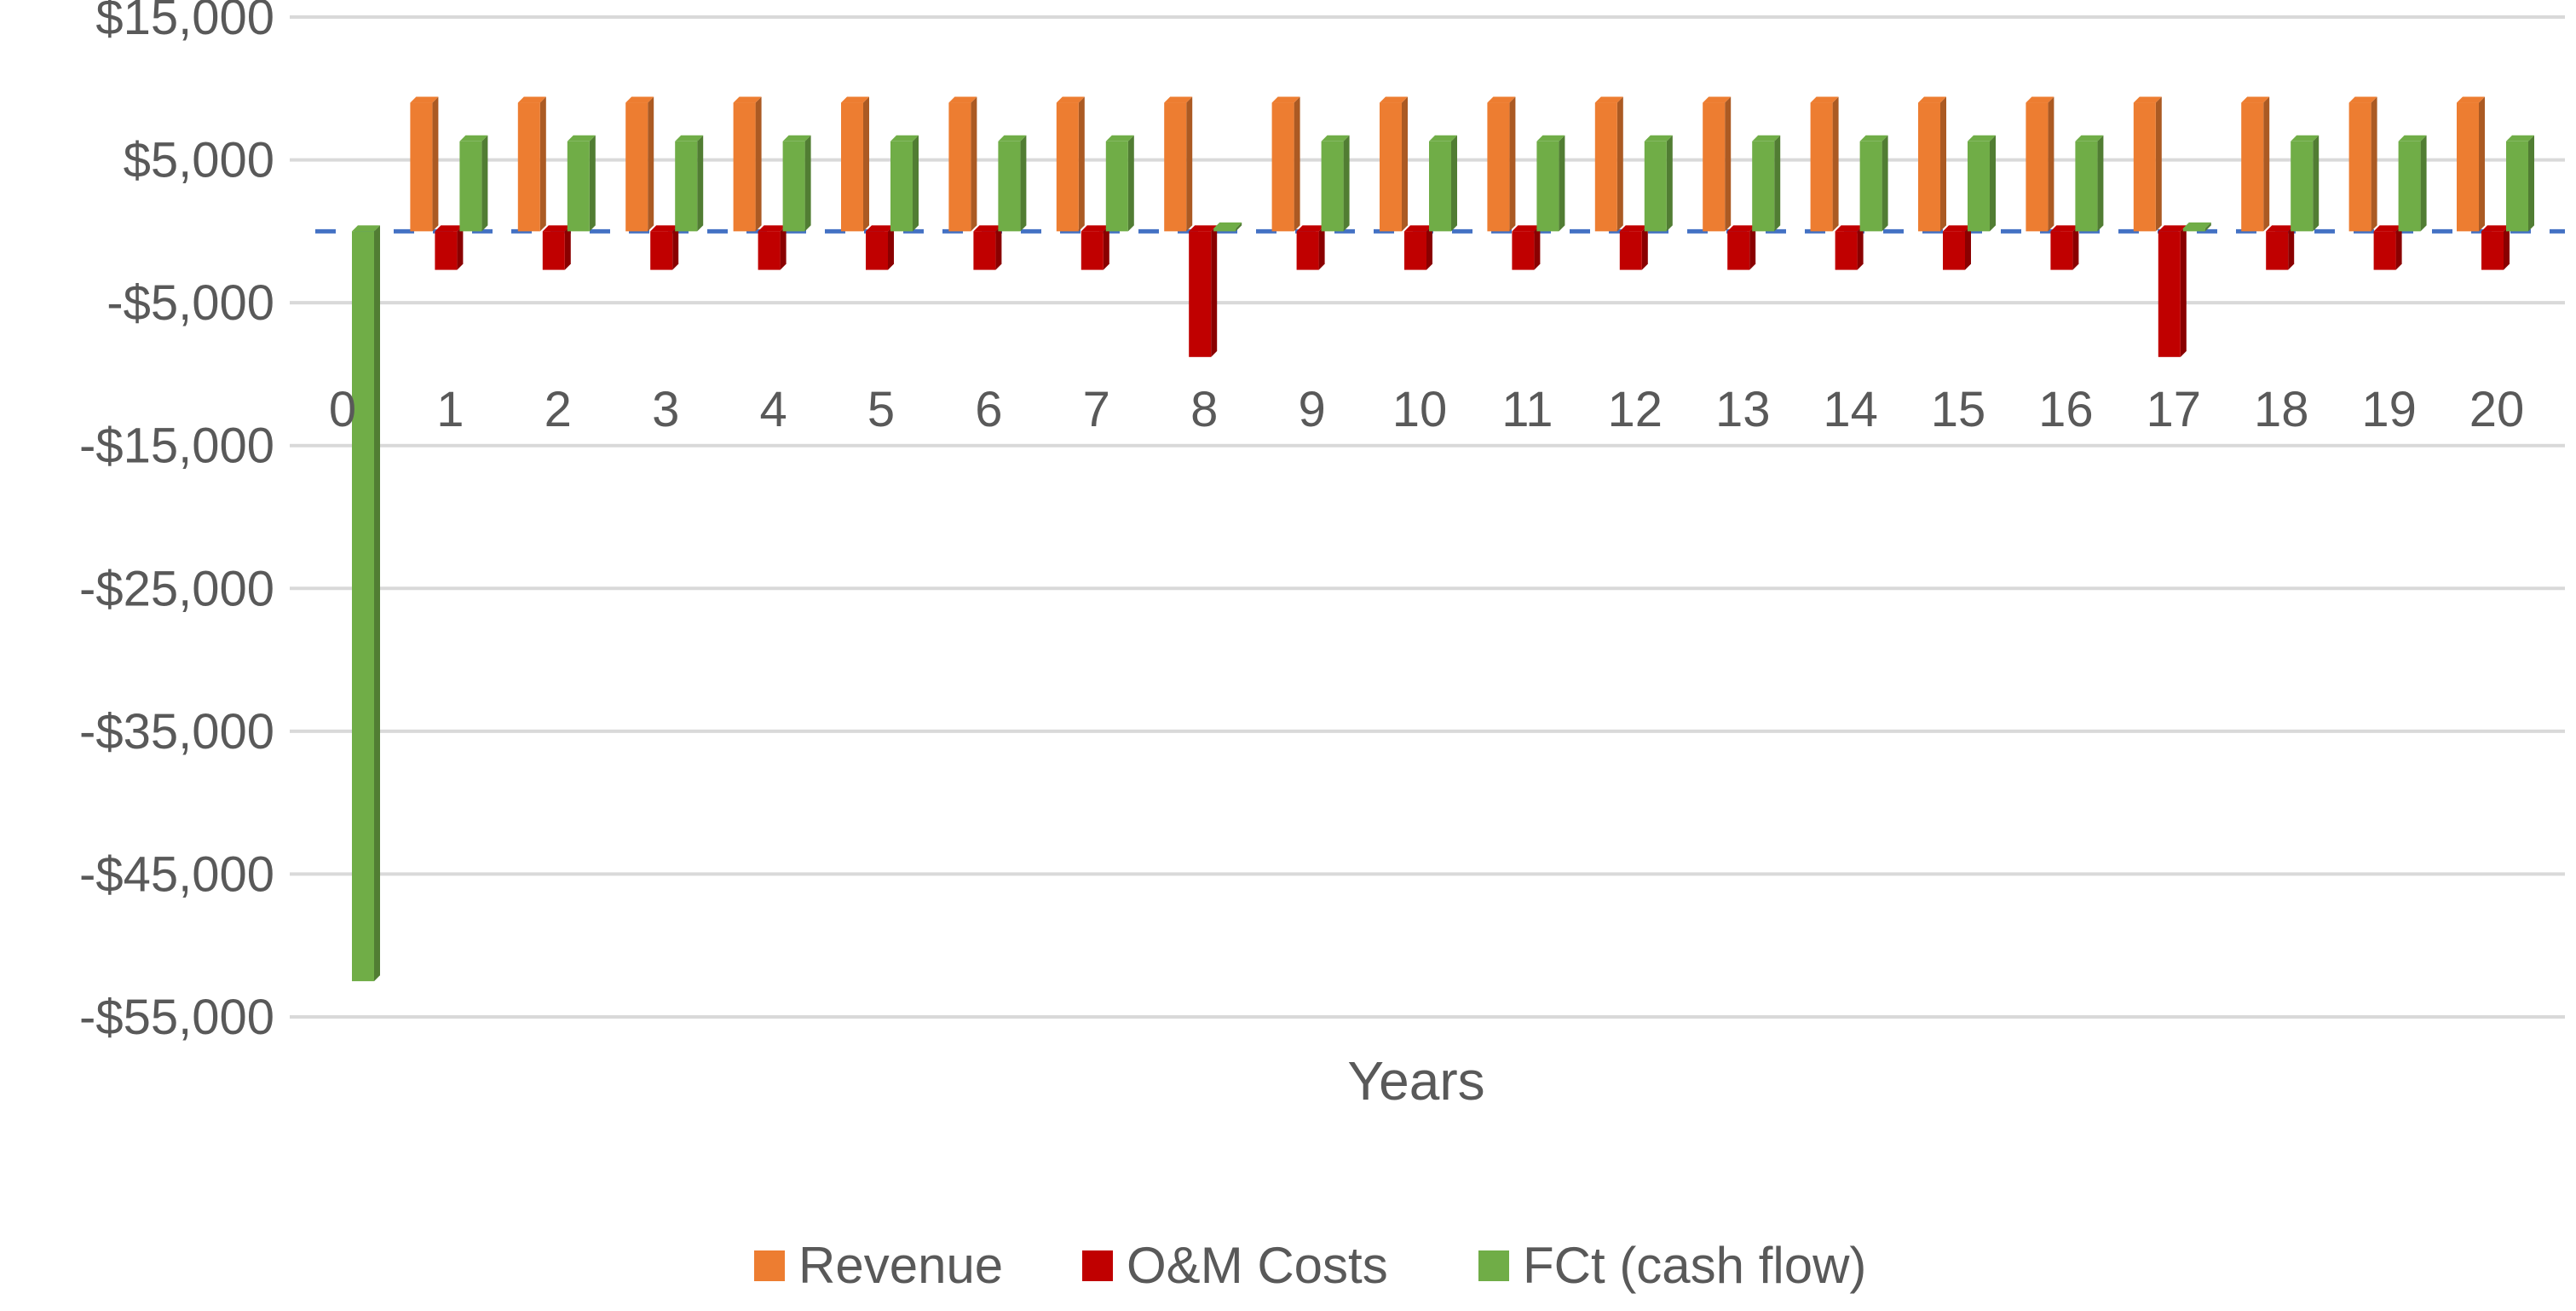  What do you see at coordinates (1257, 1265) in the screenshot?
I see `legend-label: O&M Costs` at bounding box center [1257, 1265].